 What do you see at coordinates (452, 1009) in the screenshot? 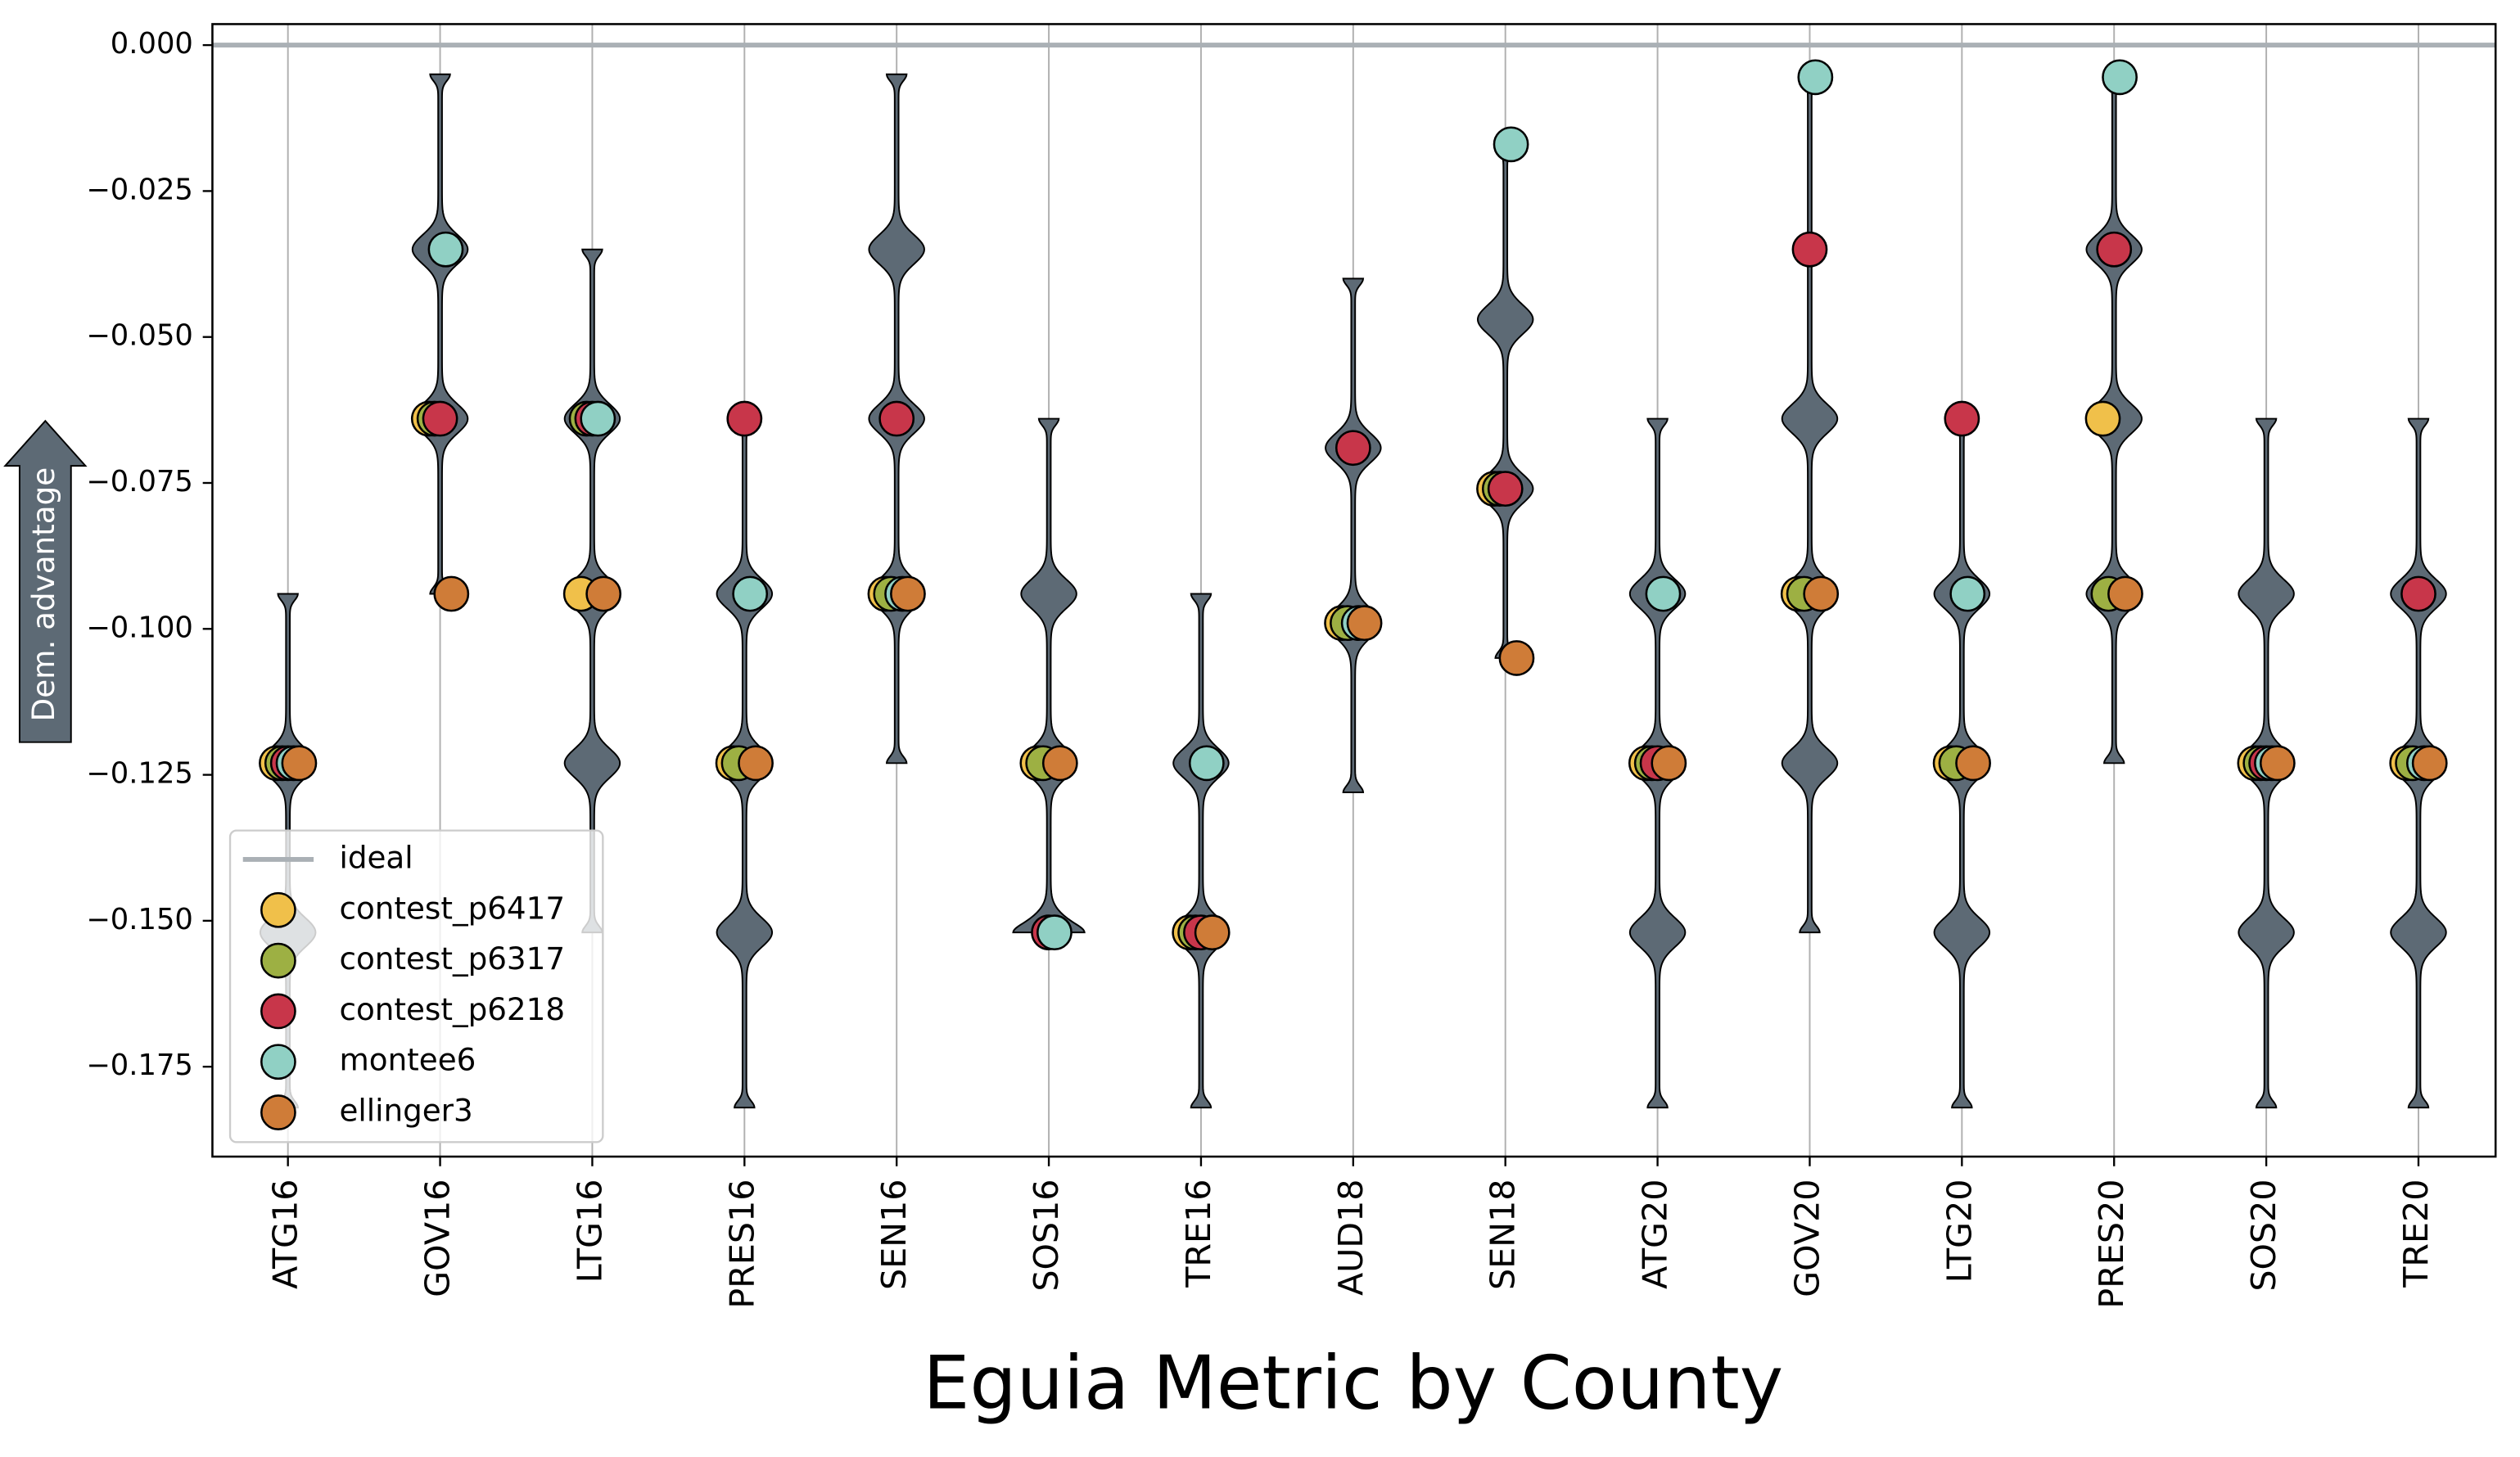
I see `legend-label: contest_p6218` at bounding box center [452, 1009].